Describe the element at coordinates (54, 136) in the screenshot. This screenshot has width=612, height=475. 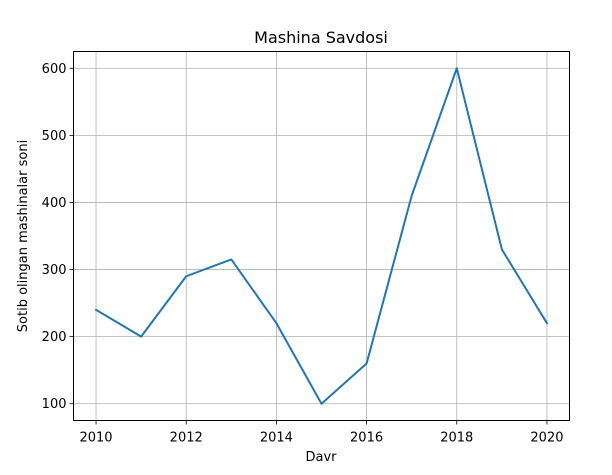
I see `y-tick-label: 500` at that location.